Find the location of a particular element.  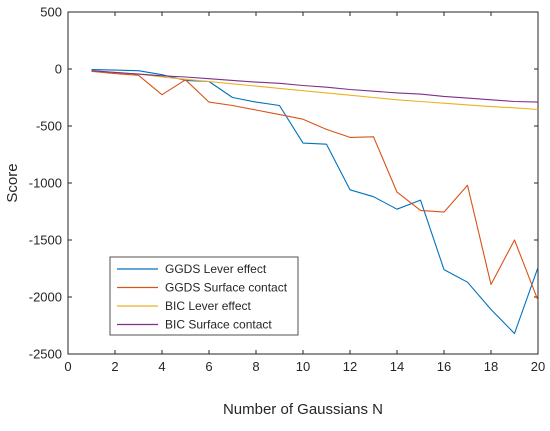

y-tick-label: 0 is located at coordinates (58, 69).